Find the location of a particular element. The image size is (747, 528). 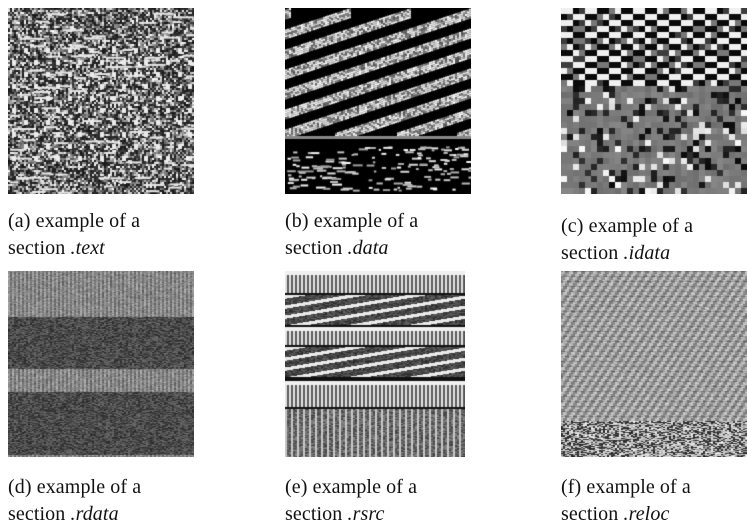

caption-tag: (f) is located at coordinates (571, 487).